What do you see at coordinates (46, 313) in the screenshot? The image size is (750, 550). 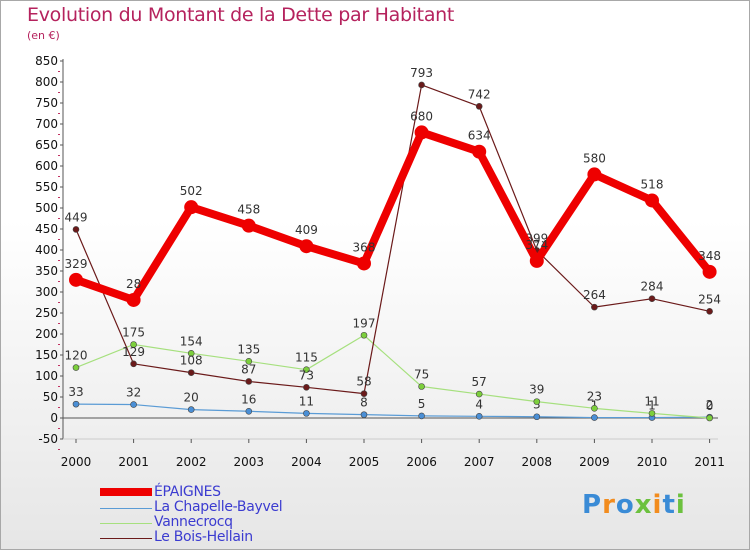 I see `y-tick-label: 250` at bounding box center [46, 313].